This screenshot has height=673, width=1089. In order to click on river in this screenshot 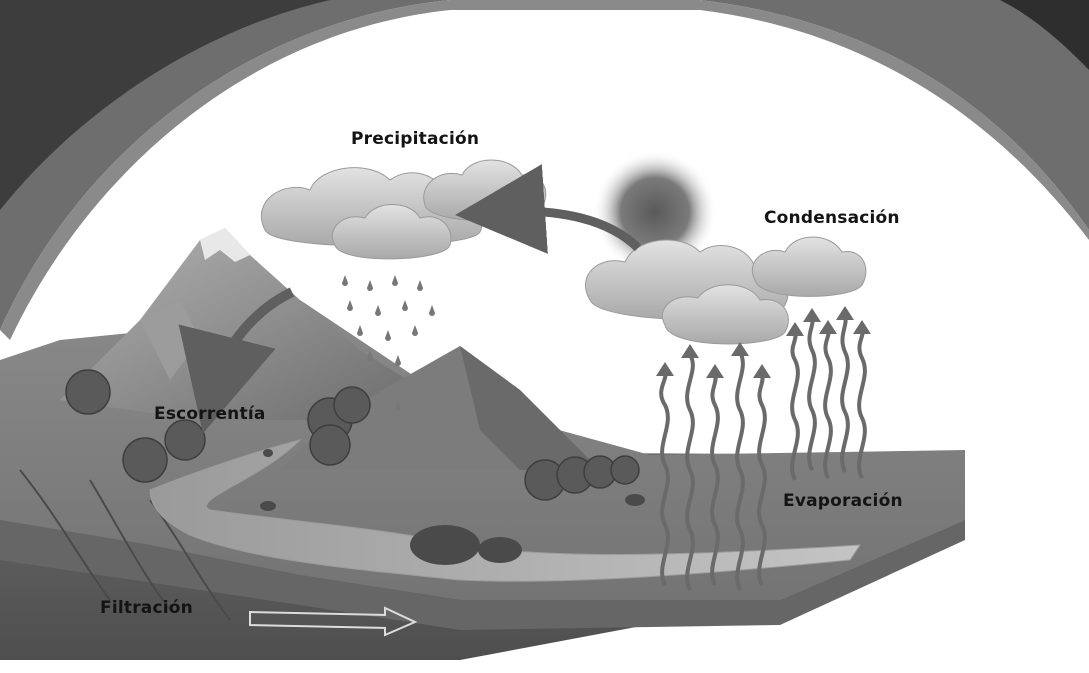, I will do `click(505, 510)`.